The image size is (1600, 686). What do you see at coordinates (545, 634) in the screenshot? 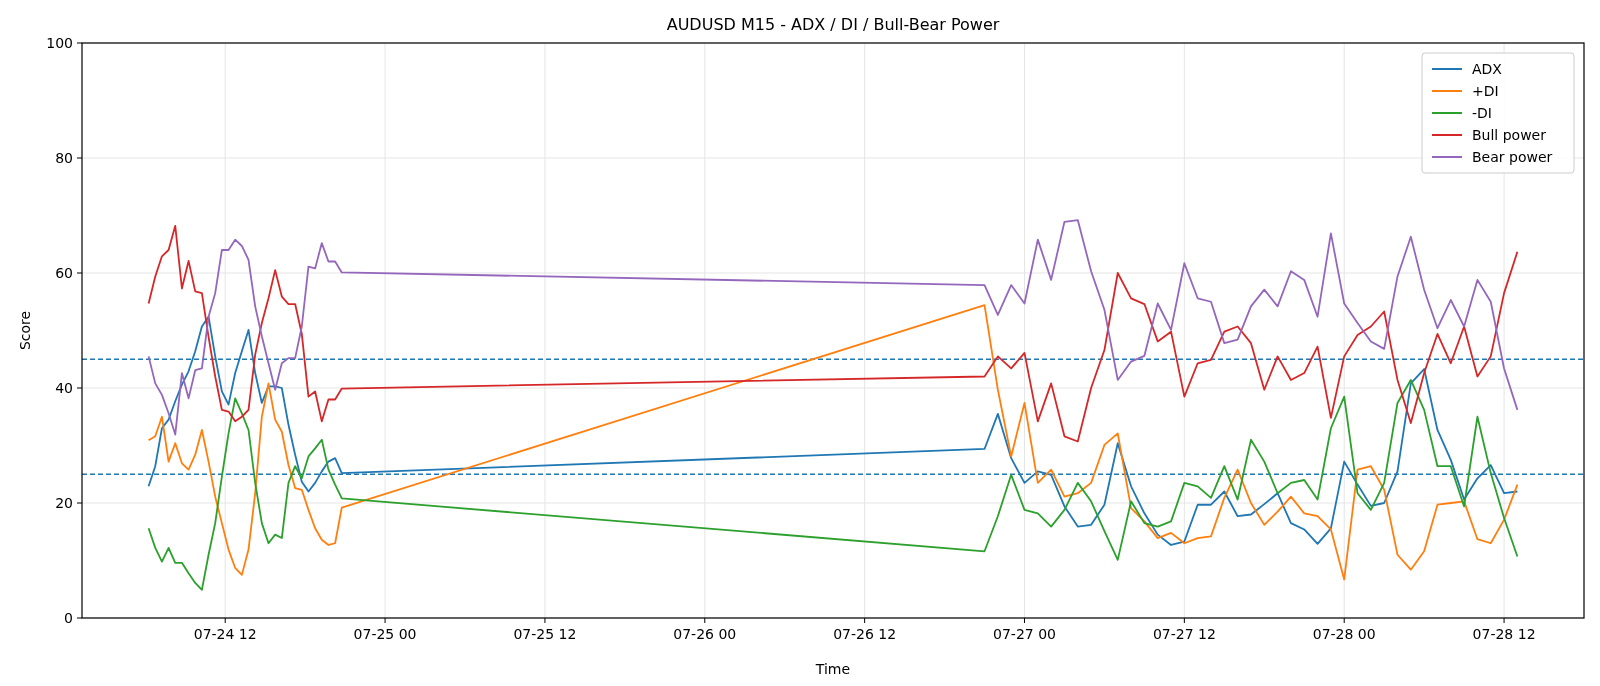
I see `x-tick-label: 07-25 12` at bounding box center [545, 634].